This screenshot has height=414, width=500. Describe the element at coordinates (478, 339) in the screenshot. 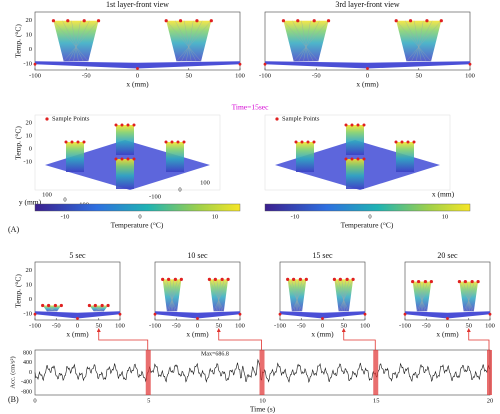

I see `arrow` at that location.